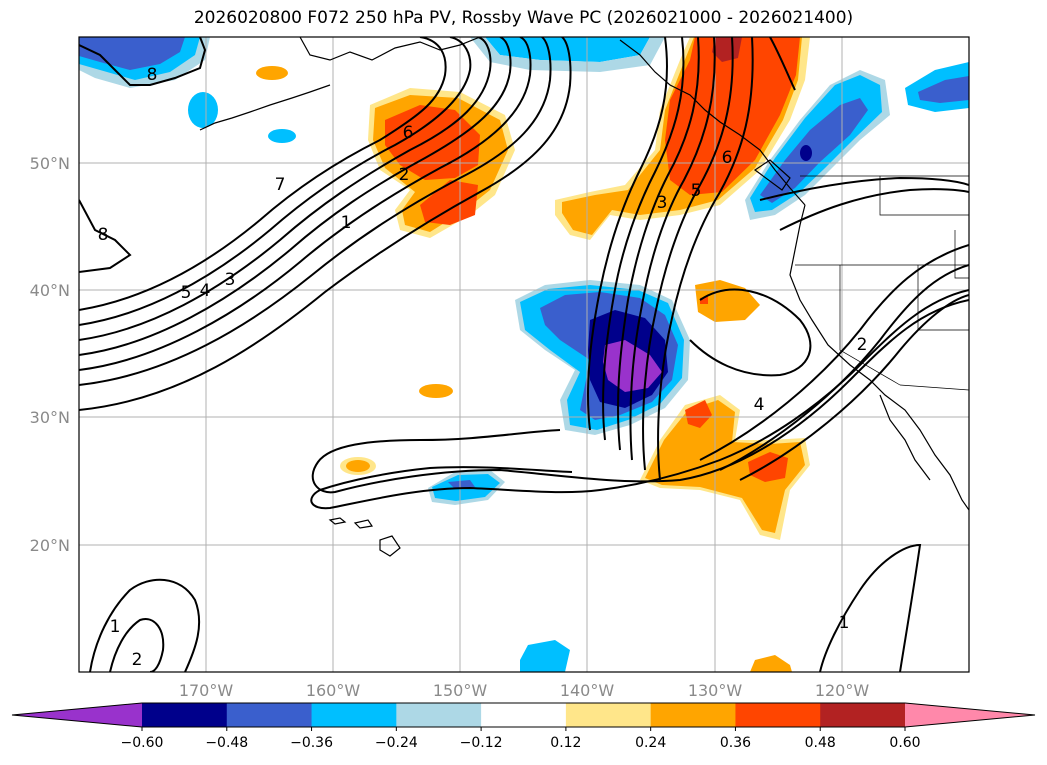 This screenshot has height=765, width=1047. What do you see at coordinates (311, 743) in the screenshot?
I see `colorbar-tick-label: −0.36` at bounding box center [311, 743].